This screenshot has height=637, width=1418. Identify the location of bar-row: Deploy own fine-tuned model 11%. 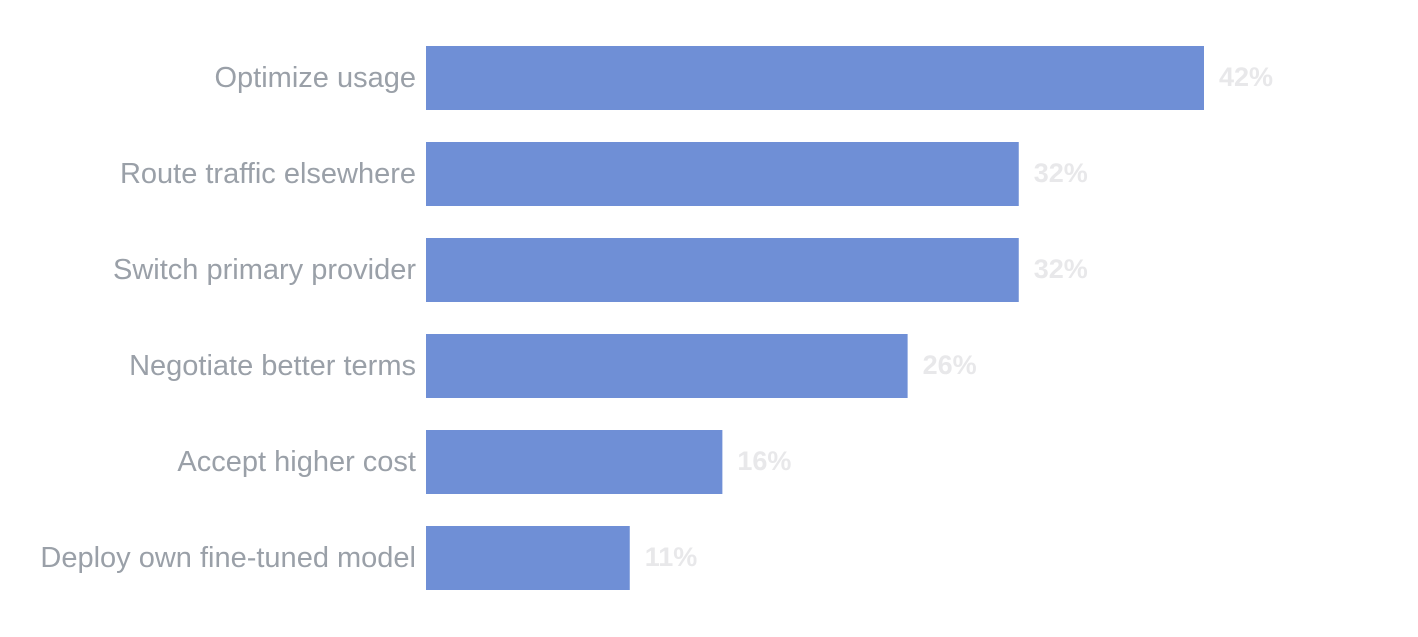
(368, 558).